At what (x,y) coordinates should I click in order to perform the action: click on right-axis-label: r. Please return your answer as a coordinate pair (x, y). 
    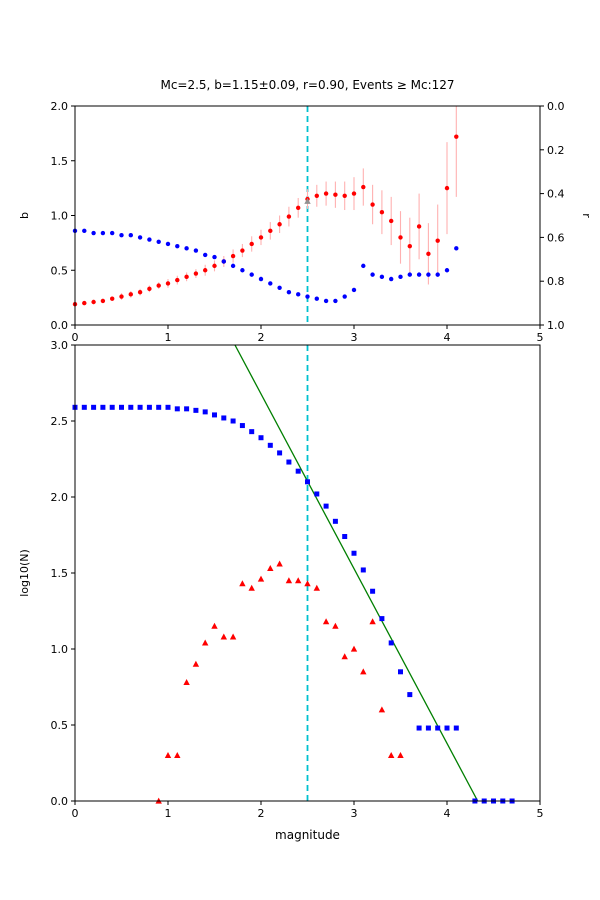
    Looking at the image, I should click on (586, 215).